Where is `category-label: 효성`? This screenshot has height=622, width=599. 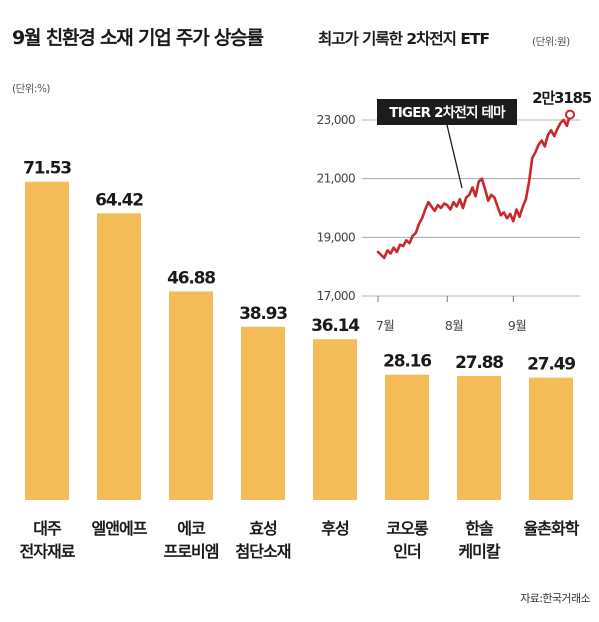 category-label: 효성 is located at coordinates (263, 528).